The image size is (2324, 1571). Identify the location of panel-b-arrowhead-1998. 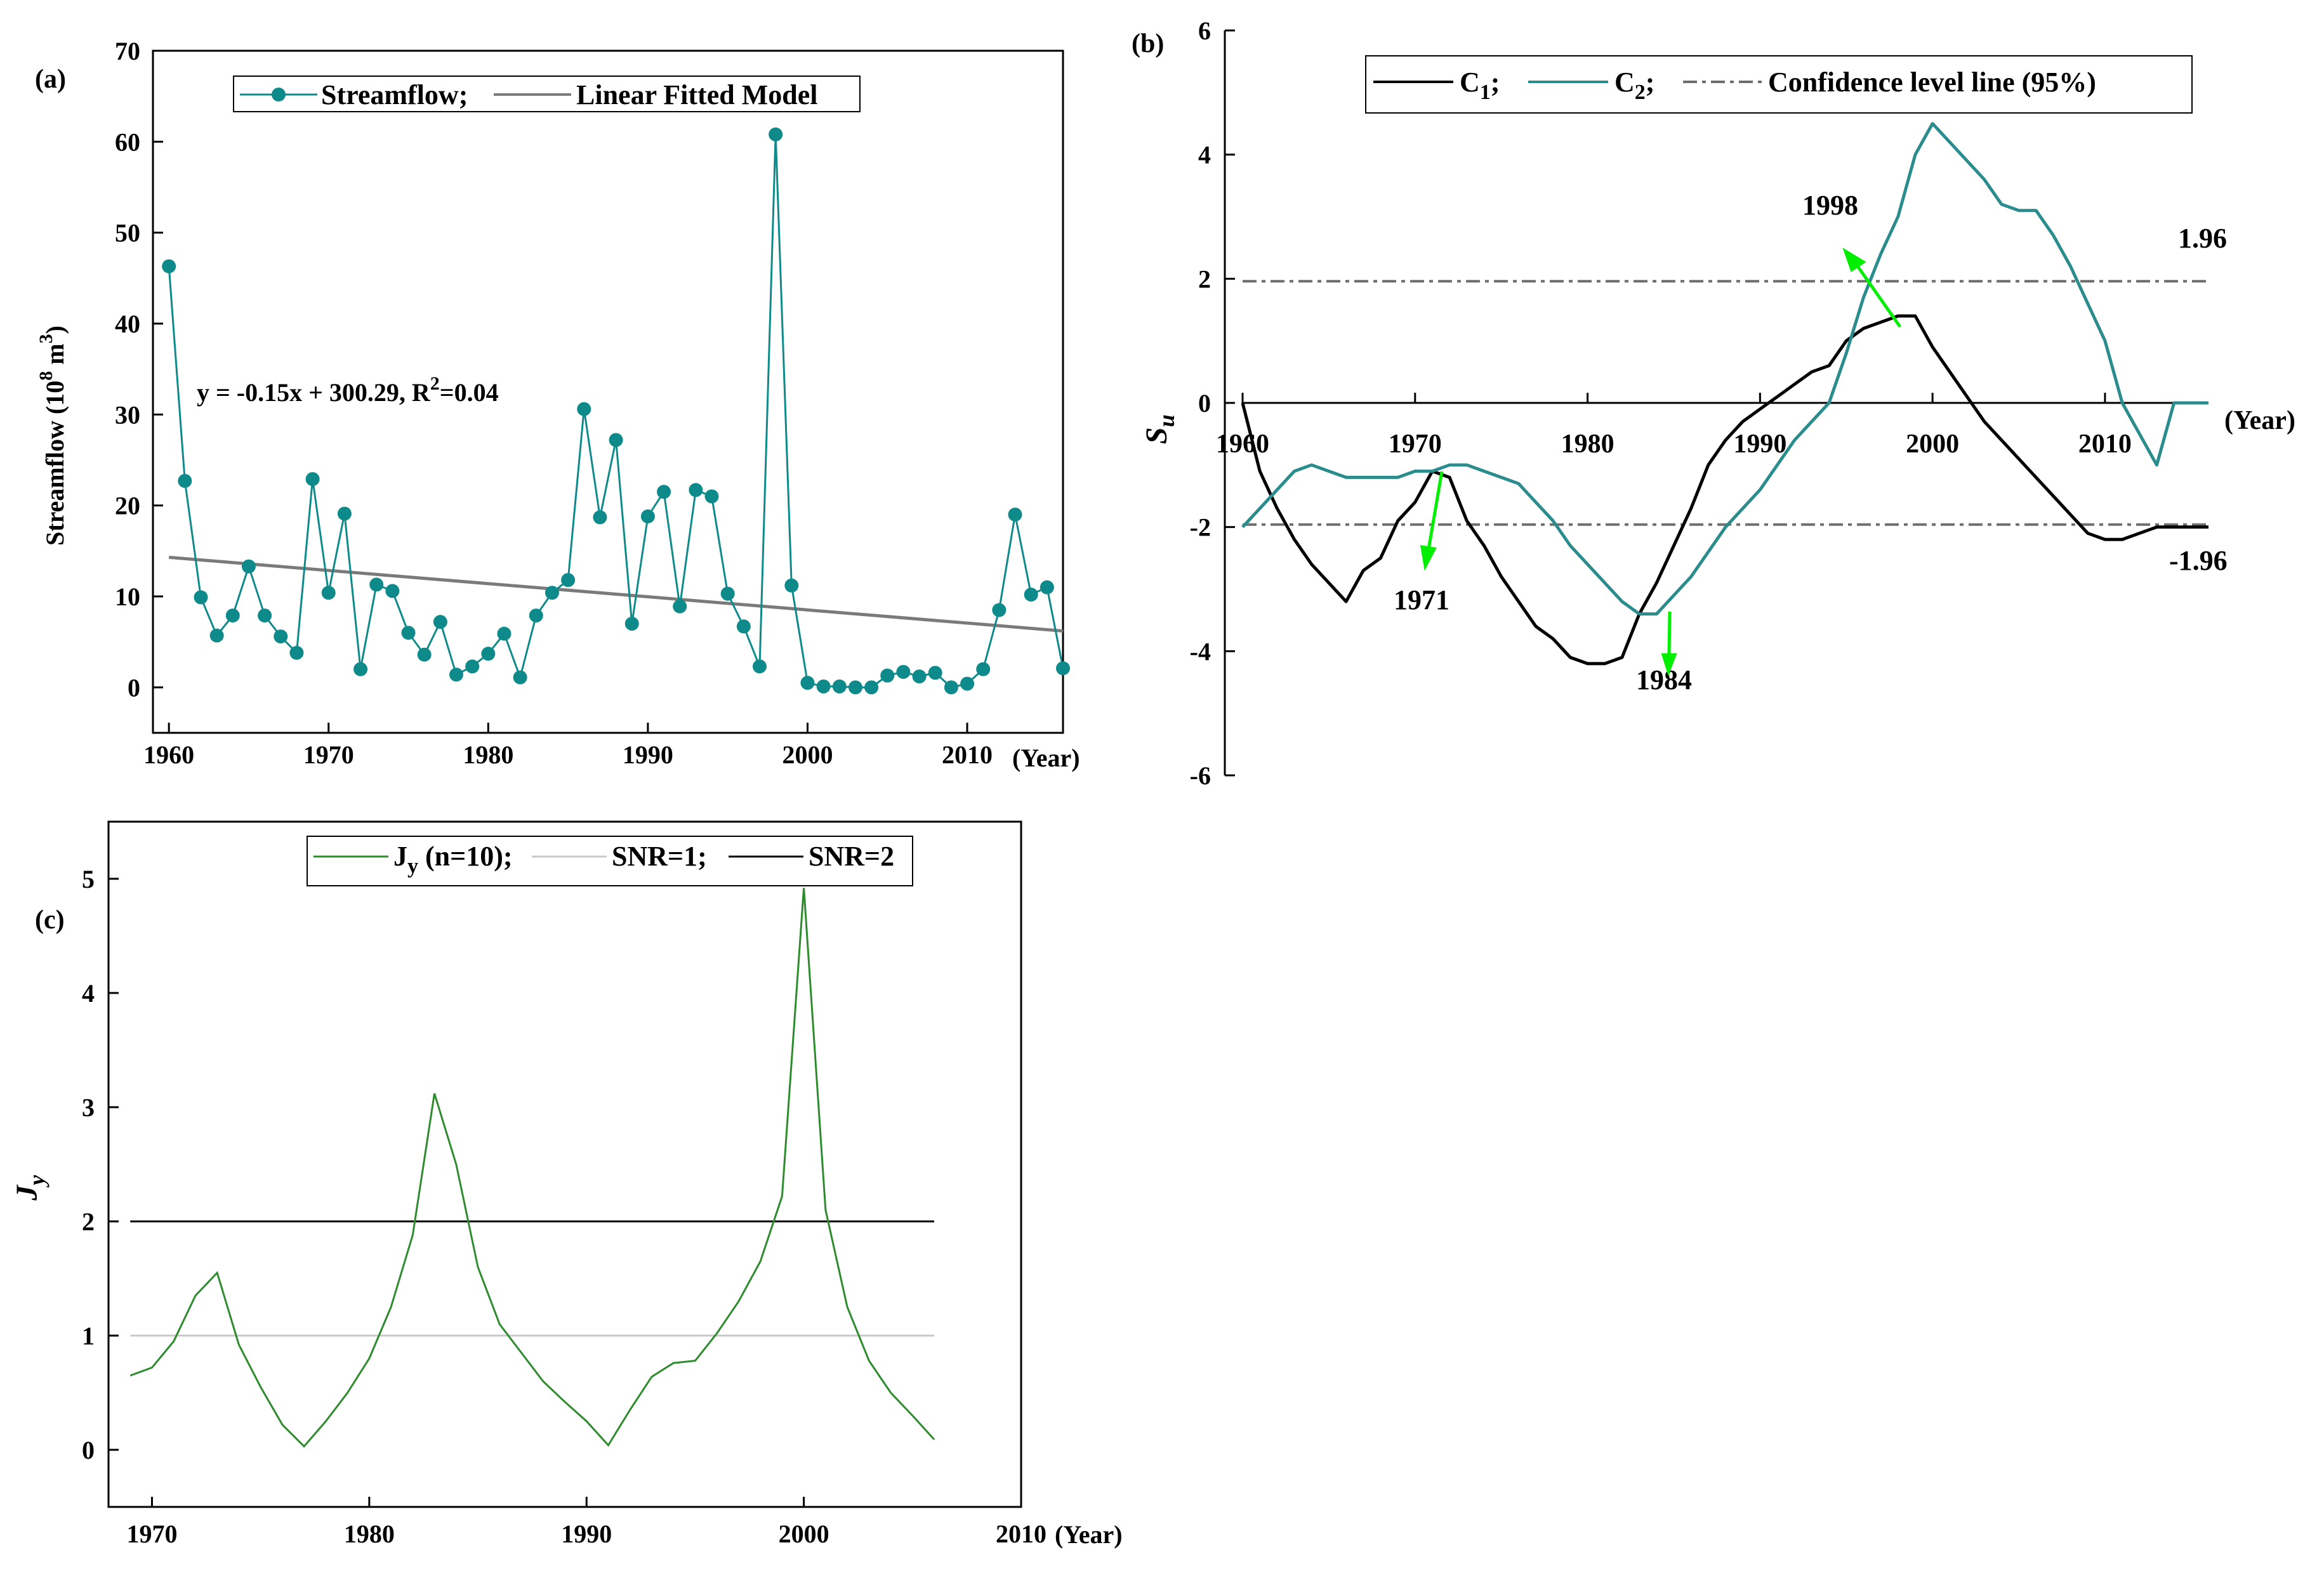
(1854, 259).